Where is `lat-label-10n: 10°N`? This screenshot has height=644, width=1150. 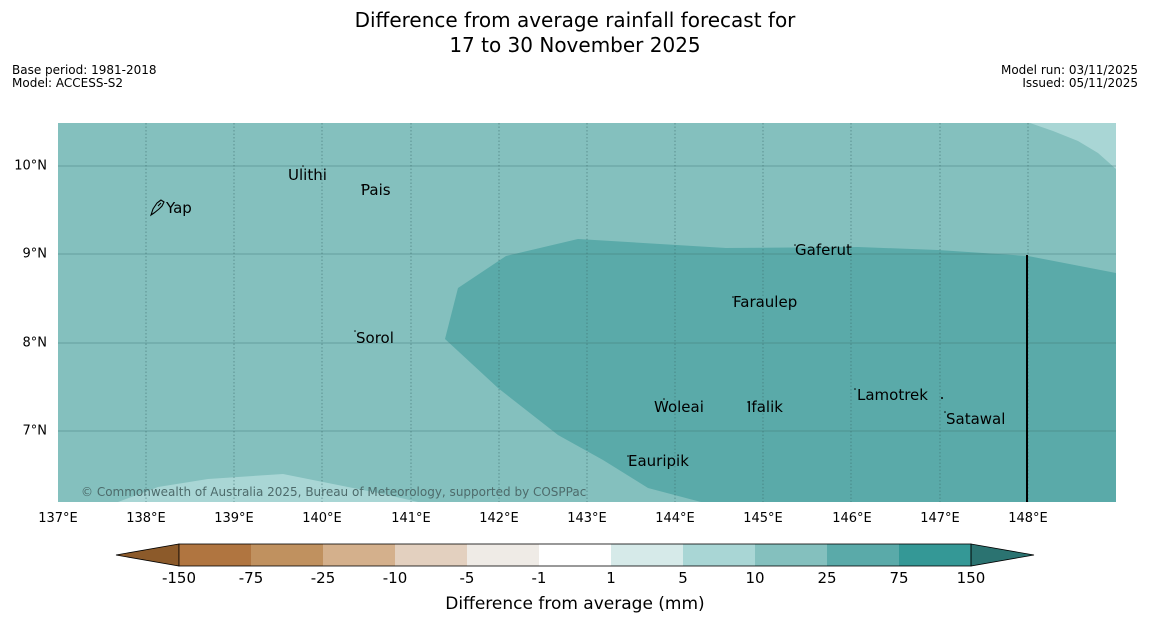 lat-label-10n: 10°N is located at coordinates (30, 166).